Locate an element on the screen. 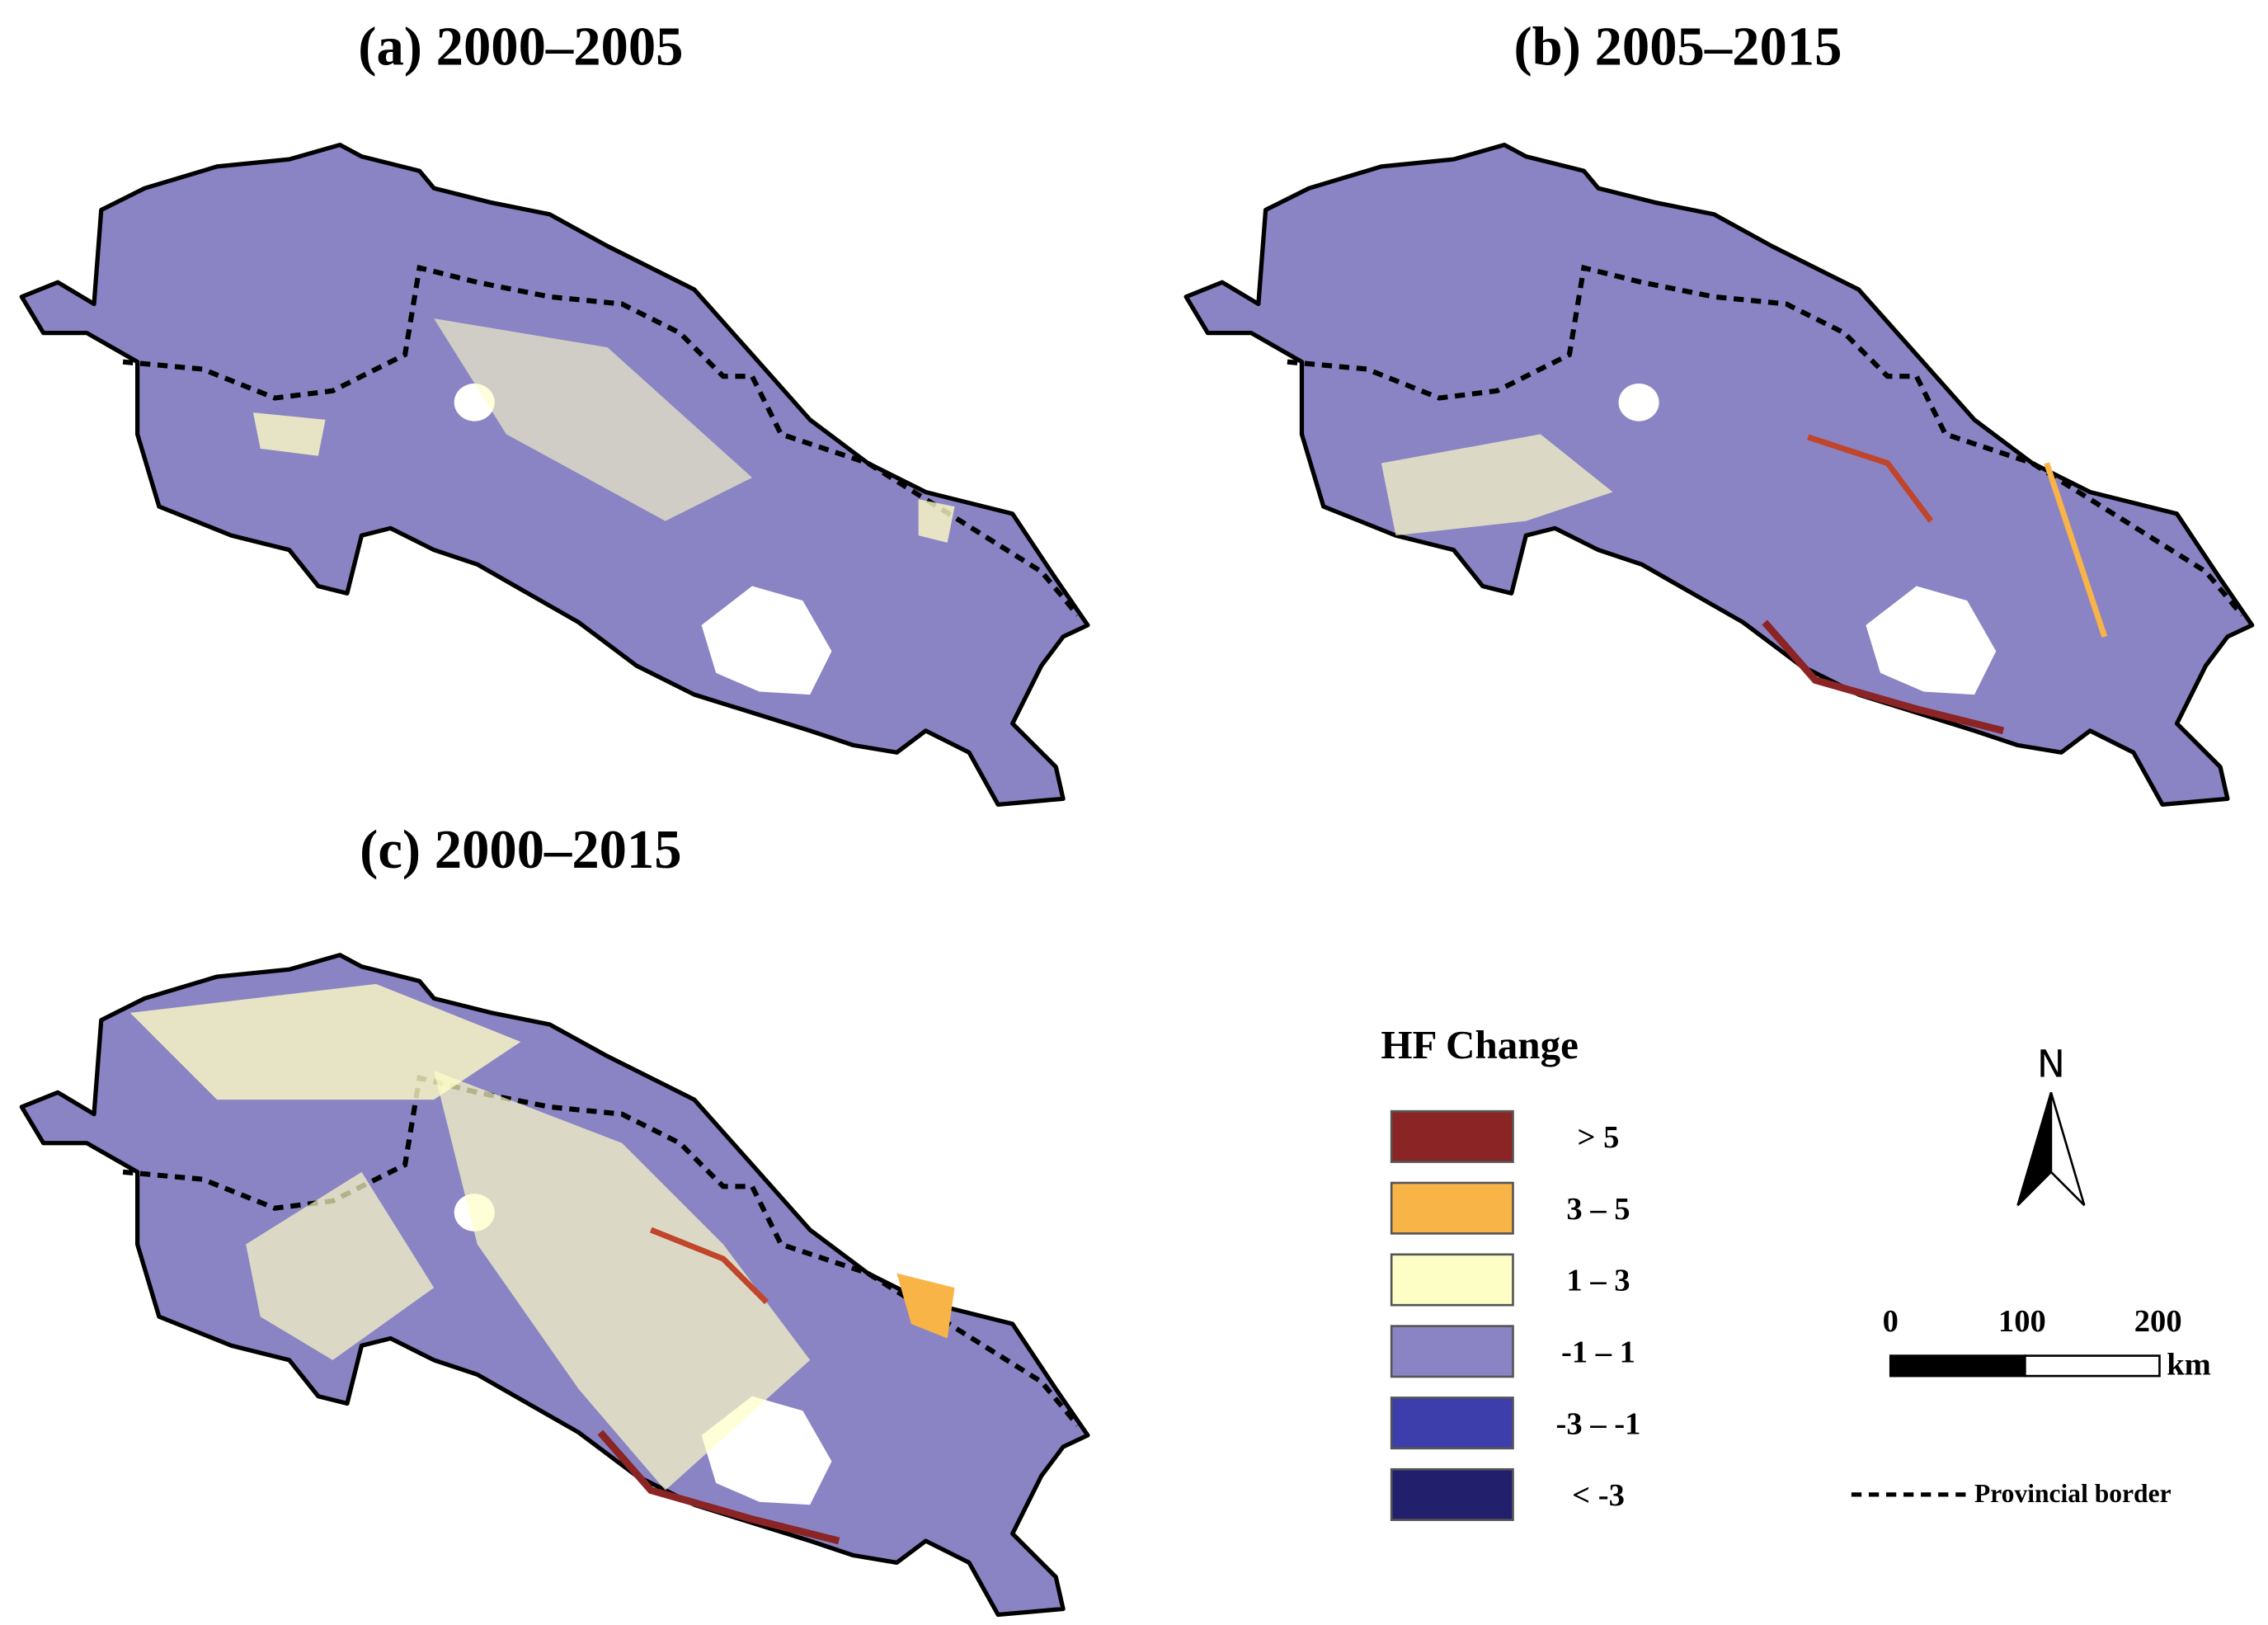  legend-title: HF Change is located at coordinates (1480, 1044).